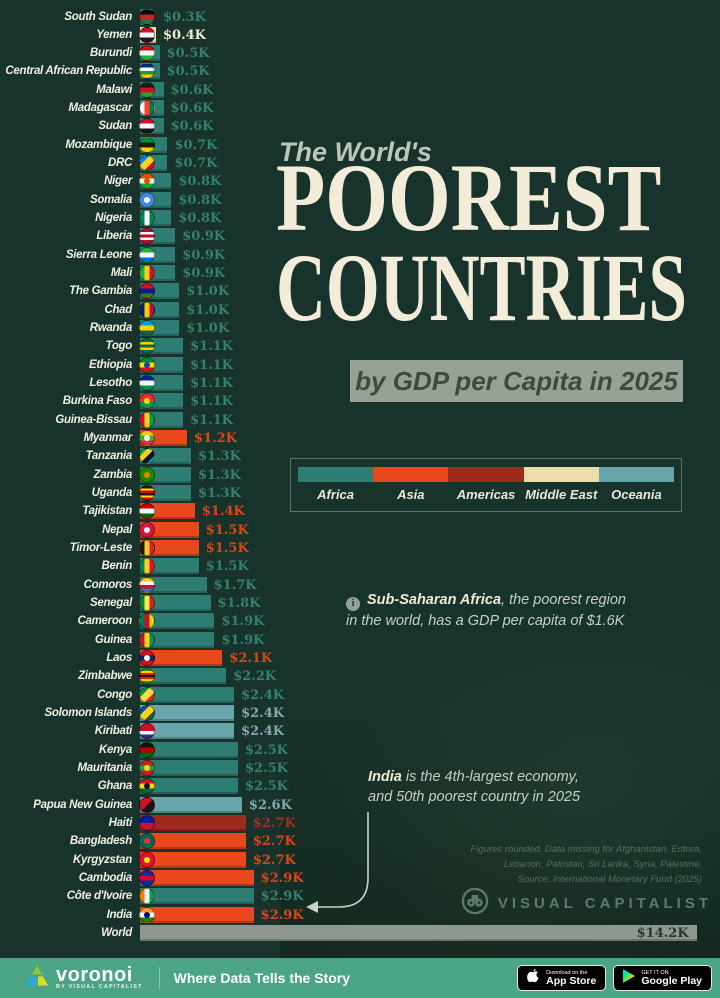 The image size is (720, 998). I want to click on value-label: $1.5K, so click(227, 530).